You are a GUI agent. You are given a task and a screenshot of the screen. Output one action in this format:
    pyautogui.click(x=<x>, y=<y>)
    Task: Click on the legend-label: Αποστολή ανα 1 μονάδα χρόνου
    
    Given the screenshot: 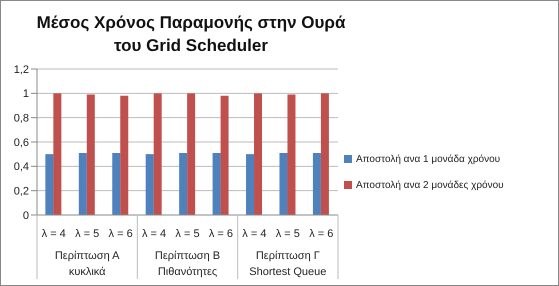 What is the action you would take?
    pyautogui.click(x=428, y=159)
    